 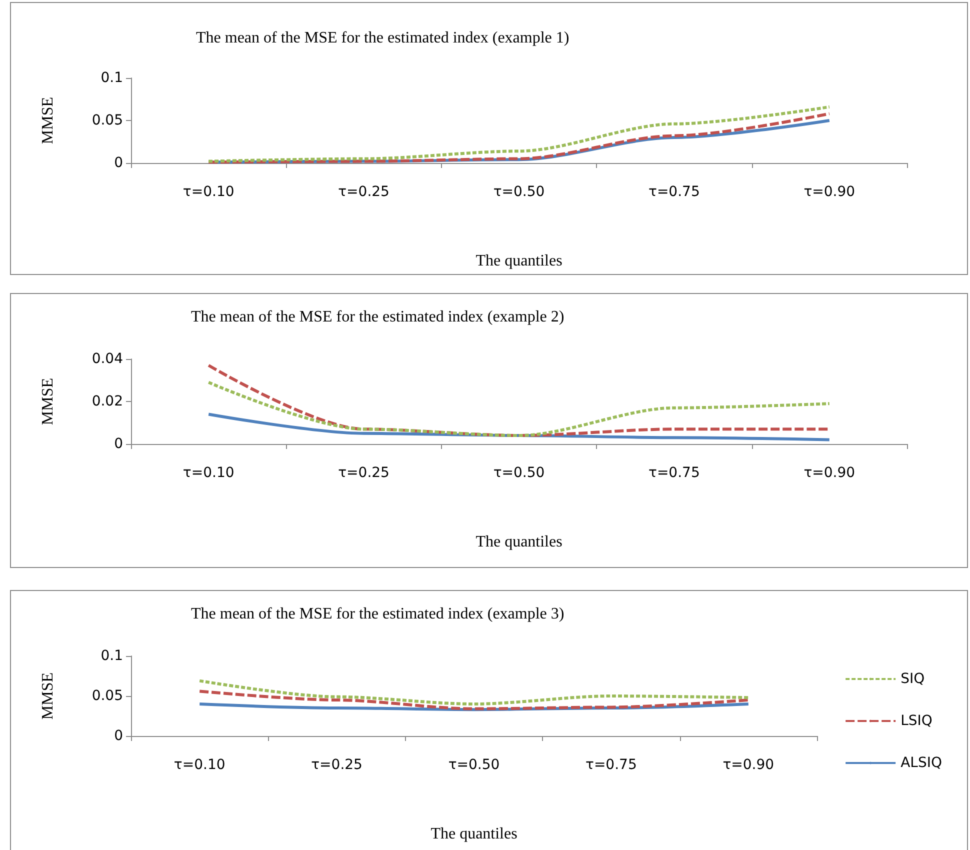 I want to click on legend-label: SIQ, so click(x=912, y=679).